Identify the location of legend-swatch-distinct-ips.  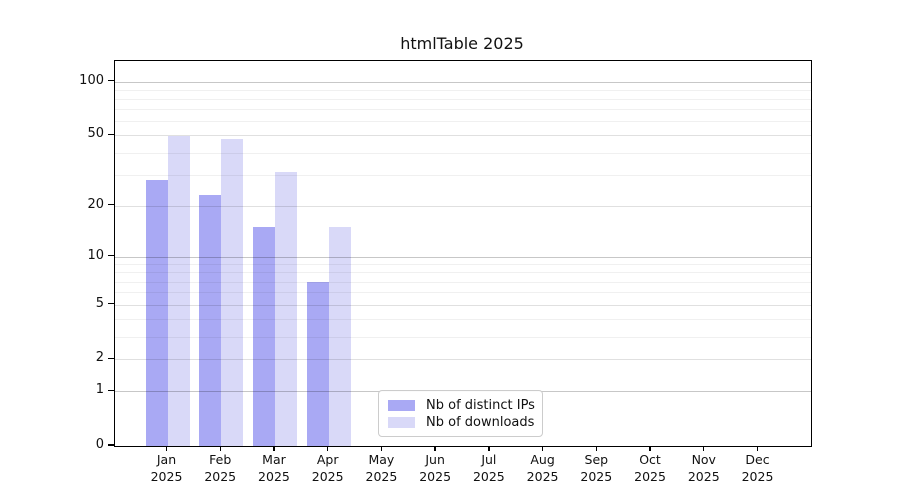
(401, 405).